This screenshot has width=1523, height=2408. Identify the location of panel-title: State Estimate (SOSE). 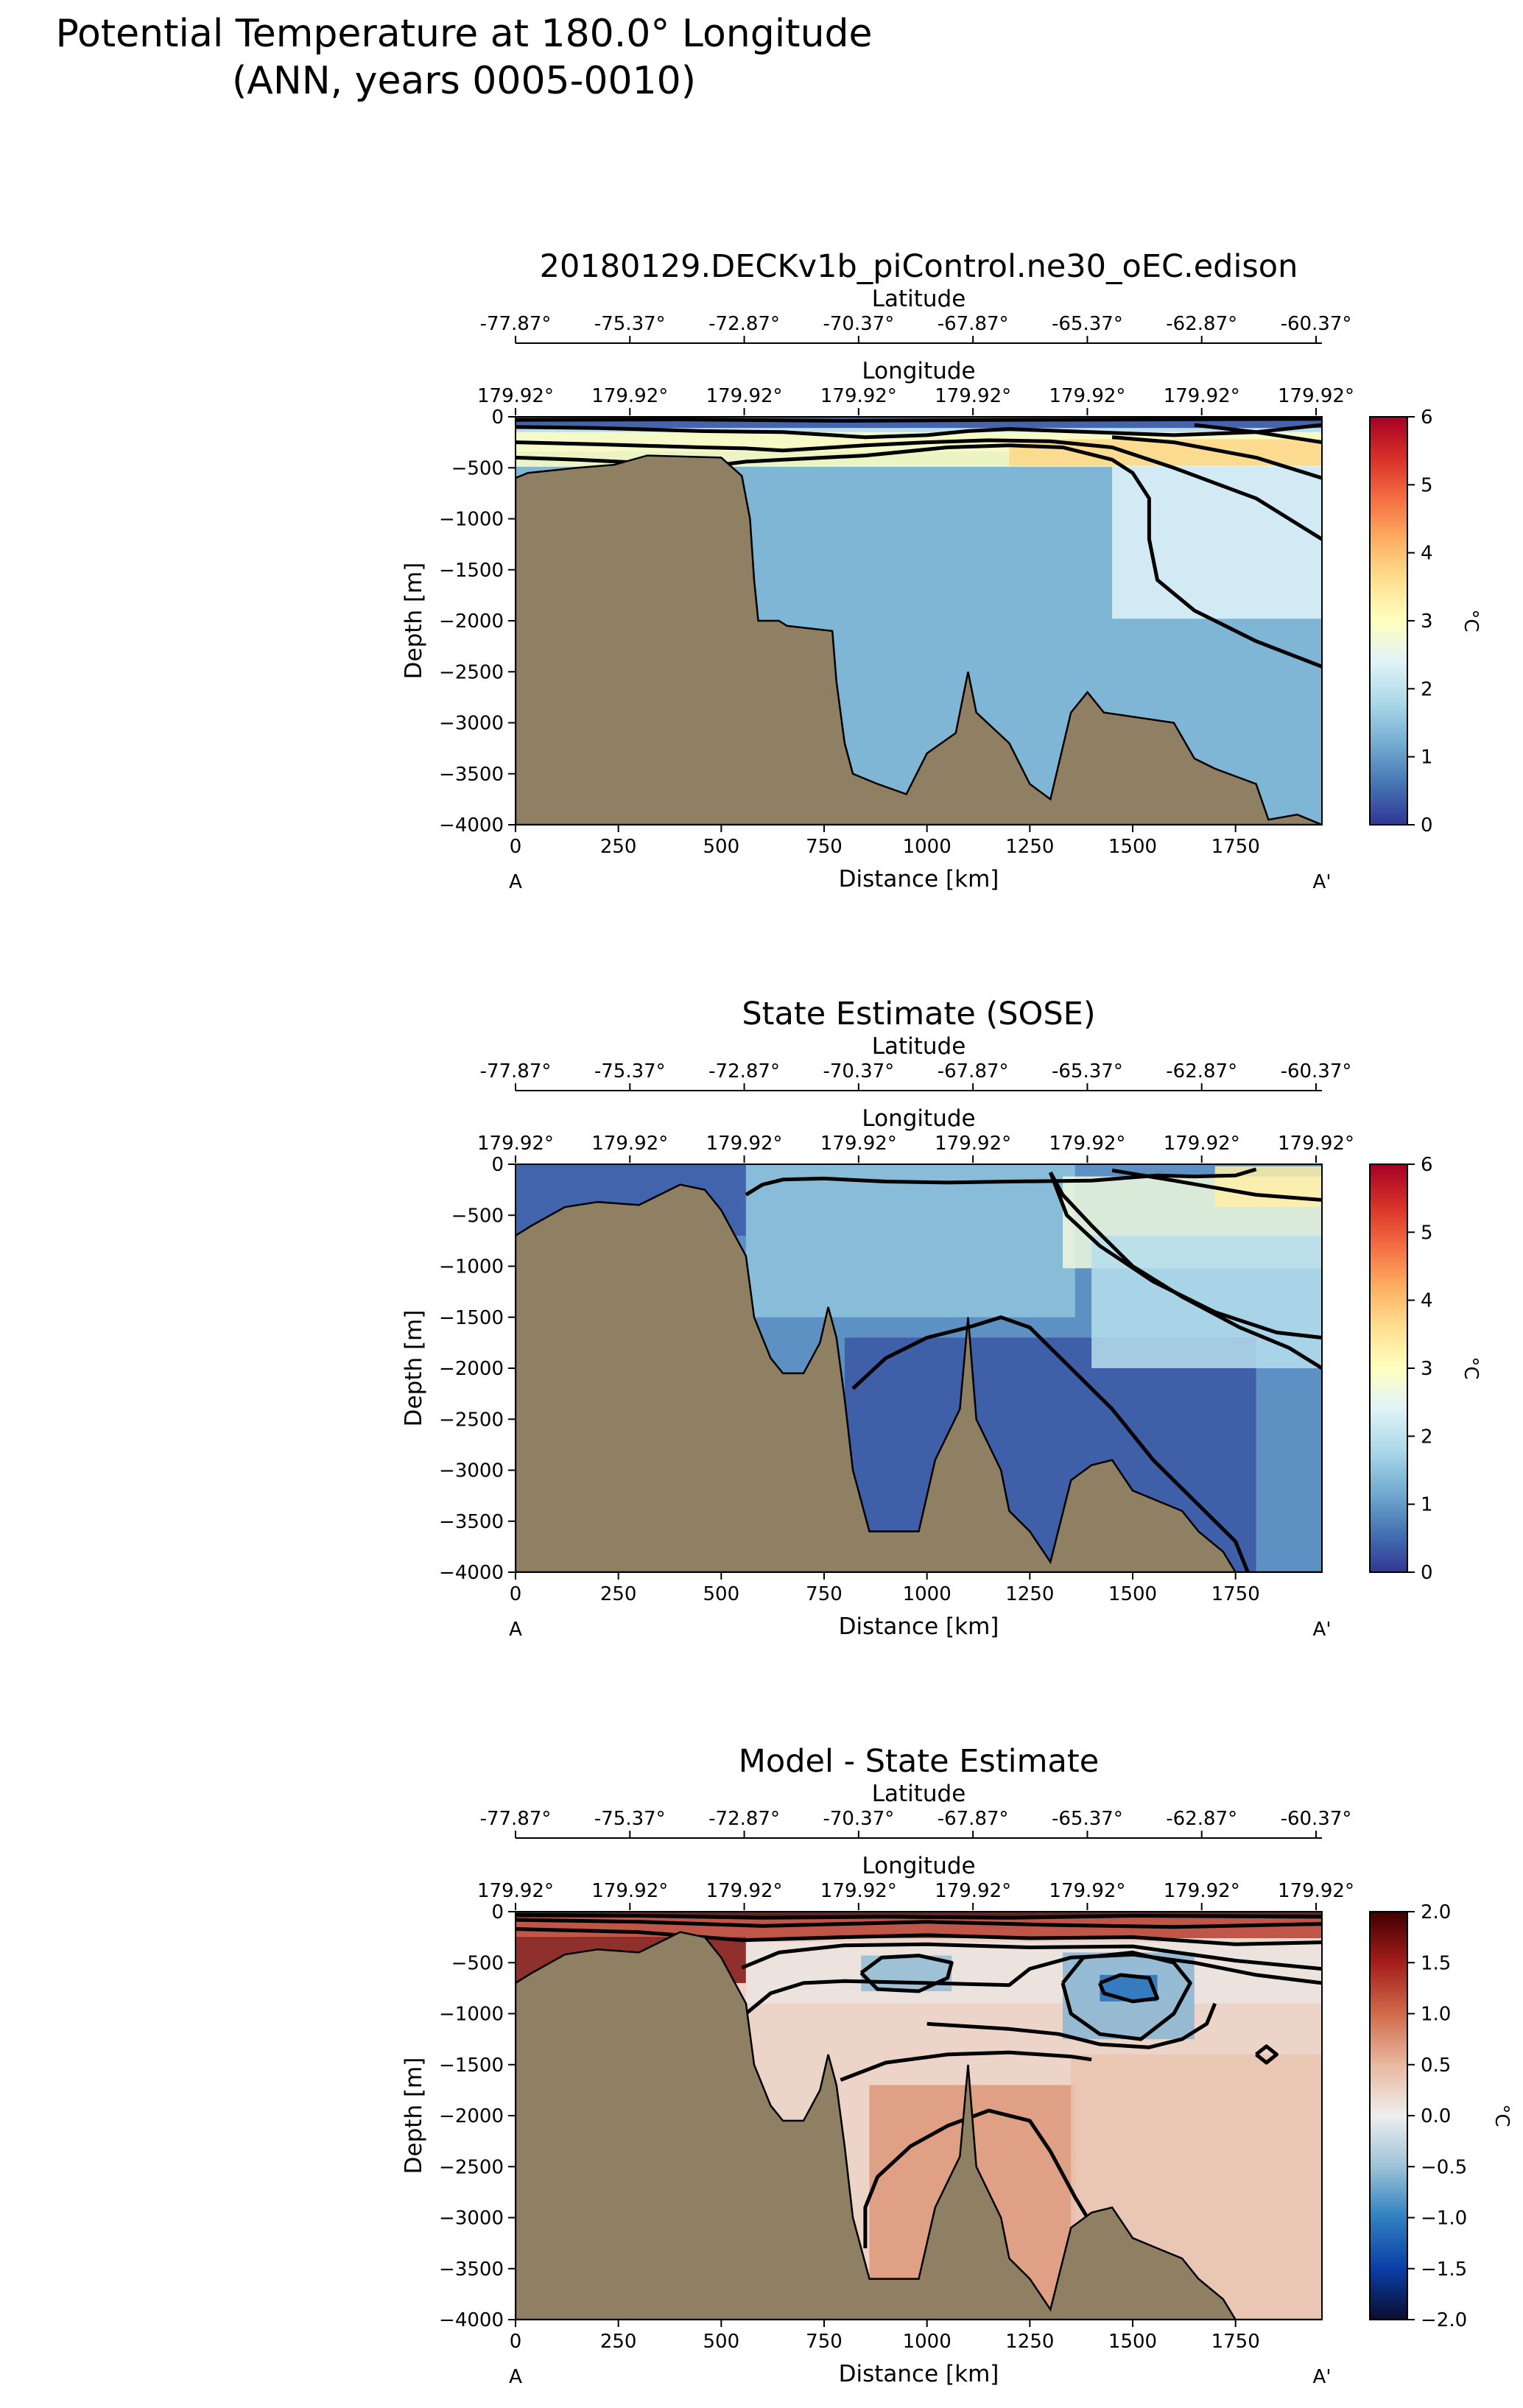
(919, 1014).